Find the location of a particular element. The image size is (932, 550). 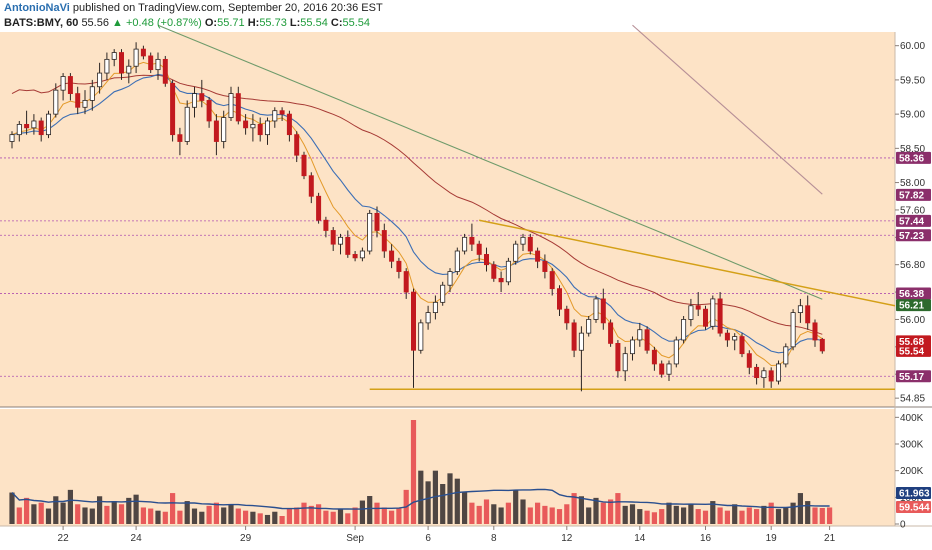

high-label: H: is located at coordinates (253, 23).